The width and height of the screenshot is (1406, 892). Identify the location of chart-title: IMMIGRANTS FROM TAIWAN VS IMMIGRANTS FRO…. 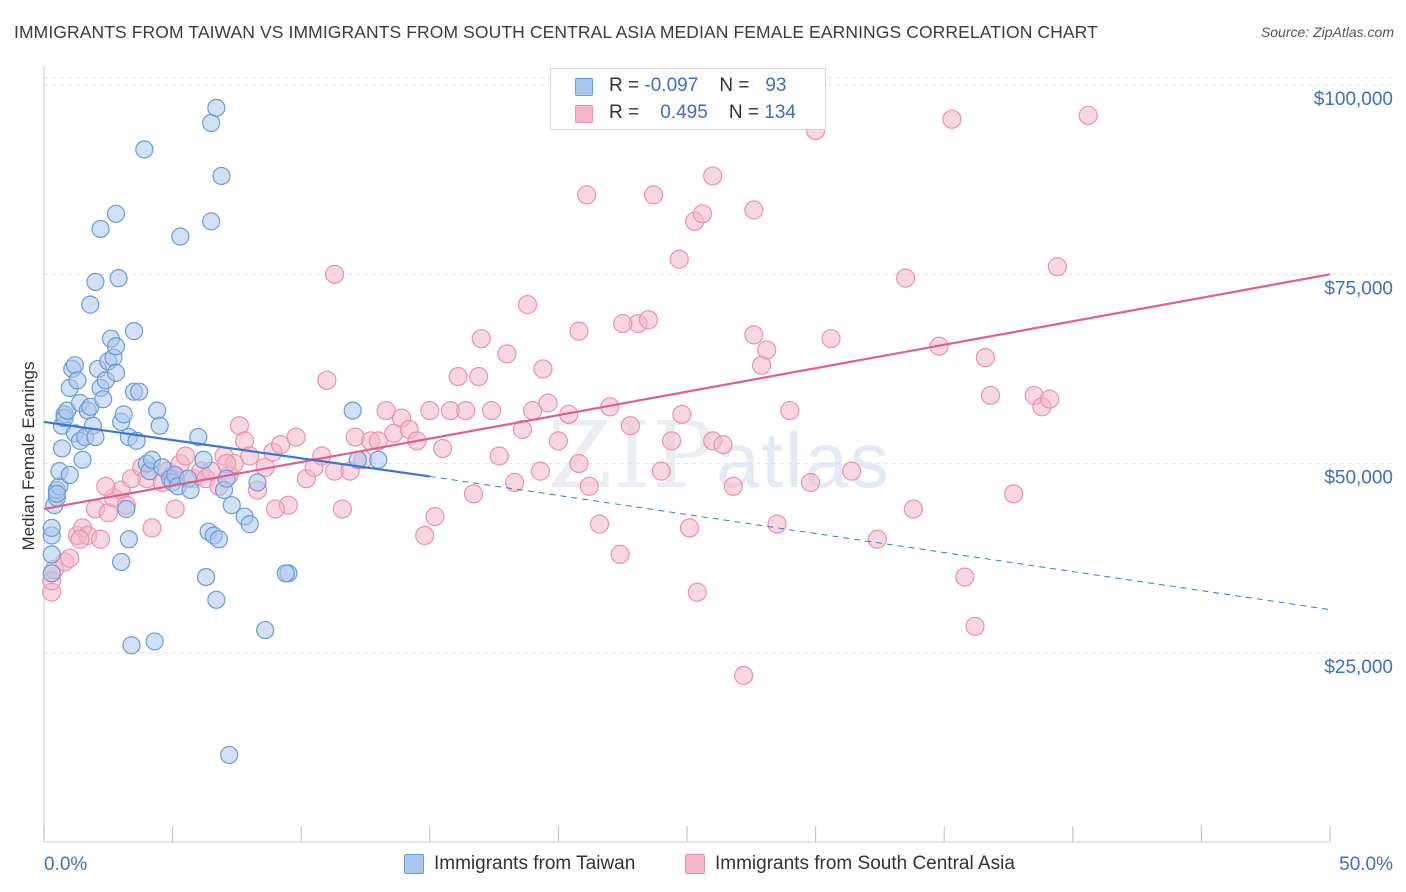
(556, 32).